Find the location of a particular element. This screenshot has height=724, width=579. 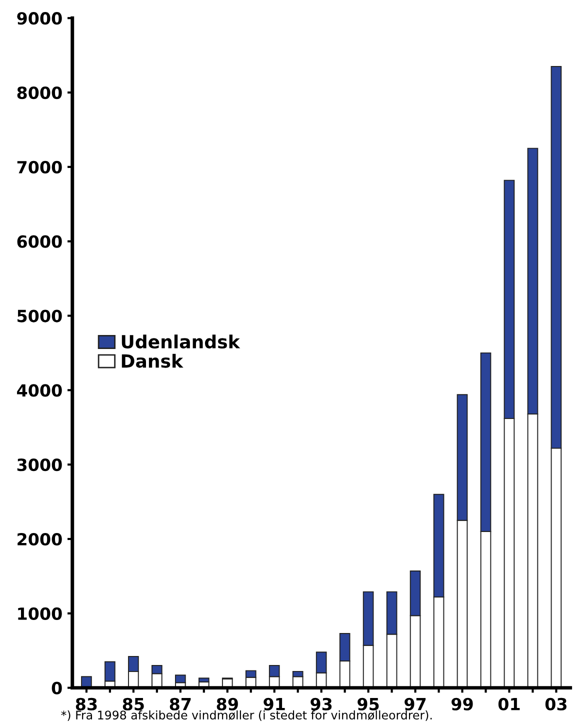

y-tick-label: 5000 is located at coordinates (40, 316).